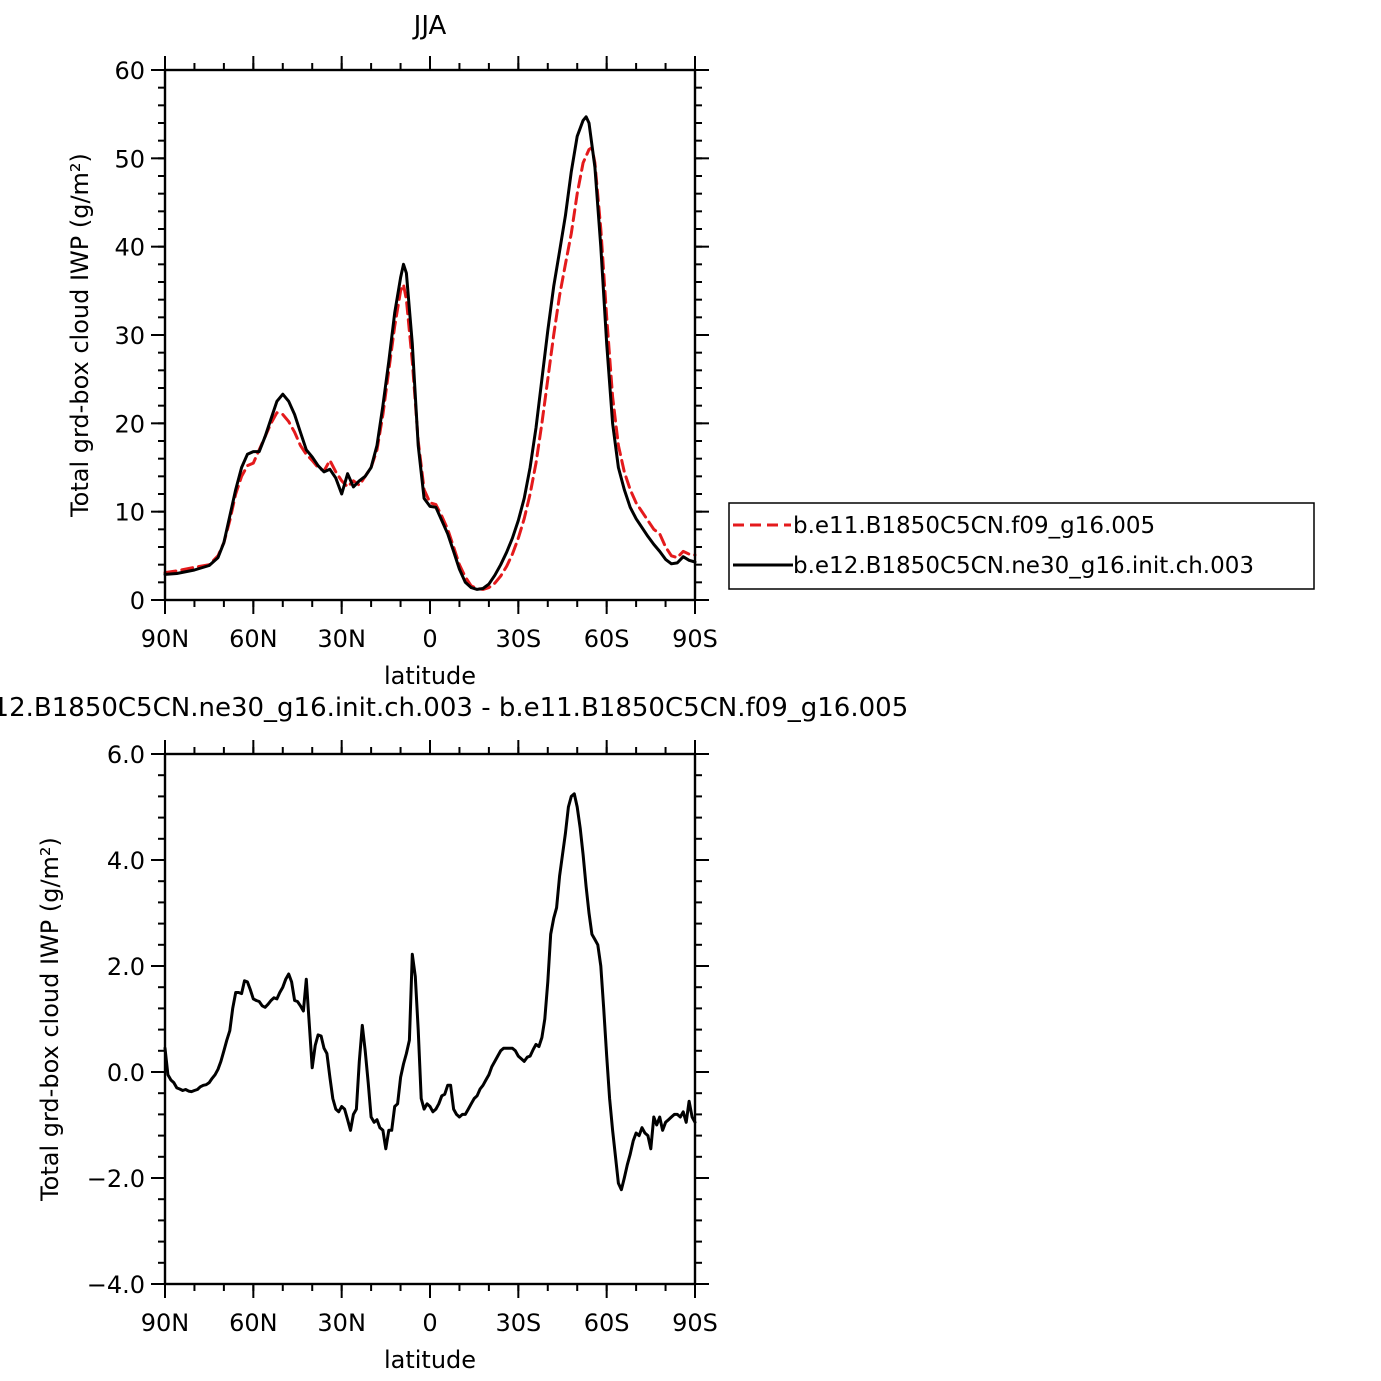 Image resolution: width=1381 pixels, height=1381 pixels. What do you see at coordinates (116, 1179) in the screenshot?
I see `bottom-y-tick-label: −2.0` at bounding box center [116, 1179].